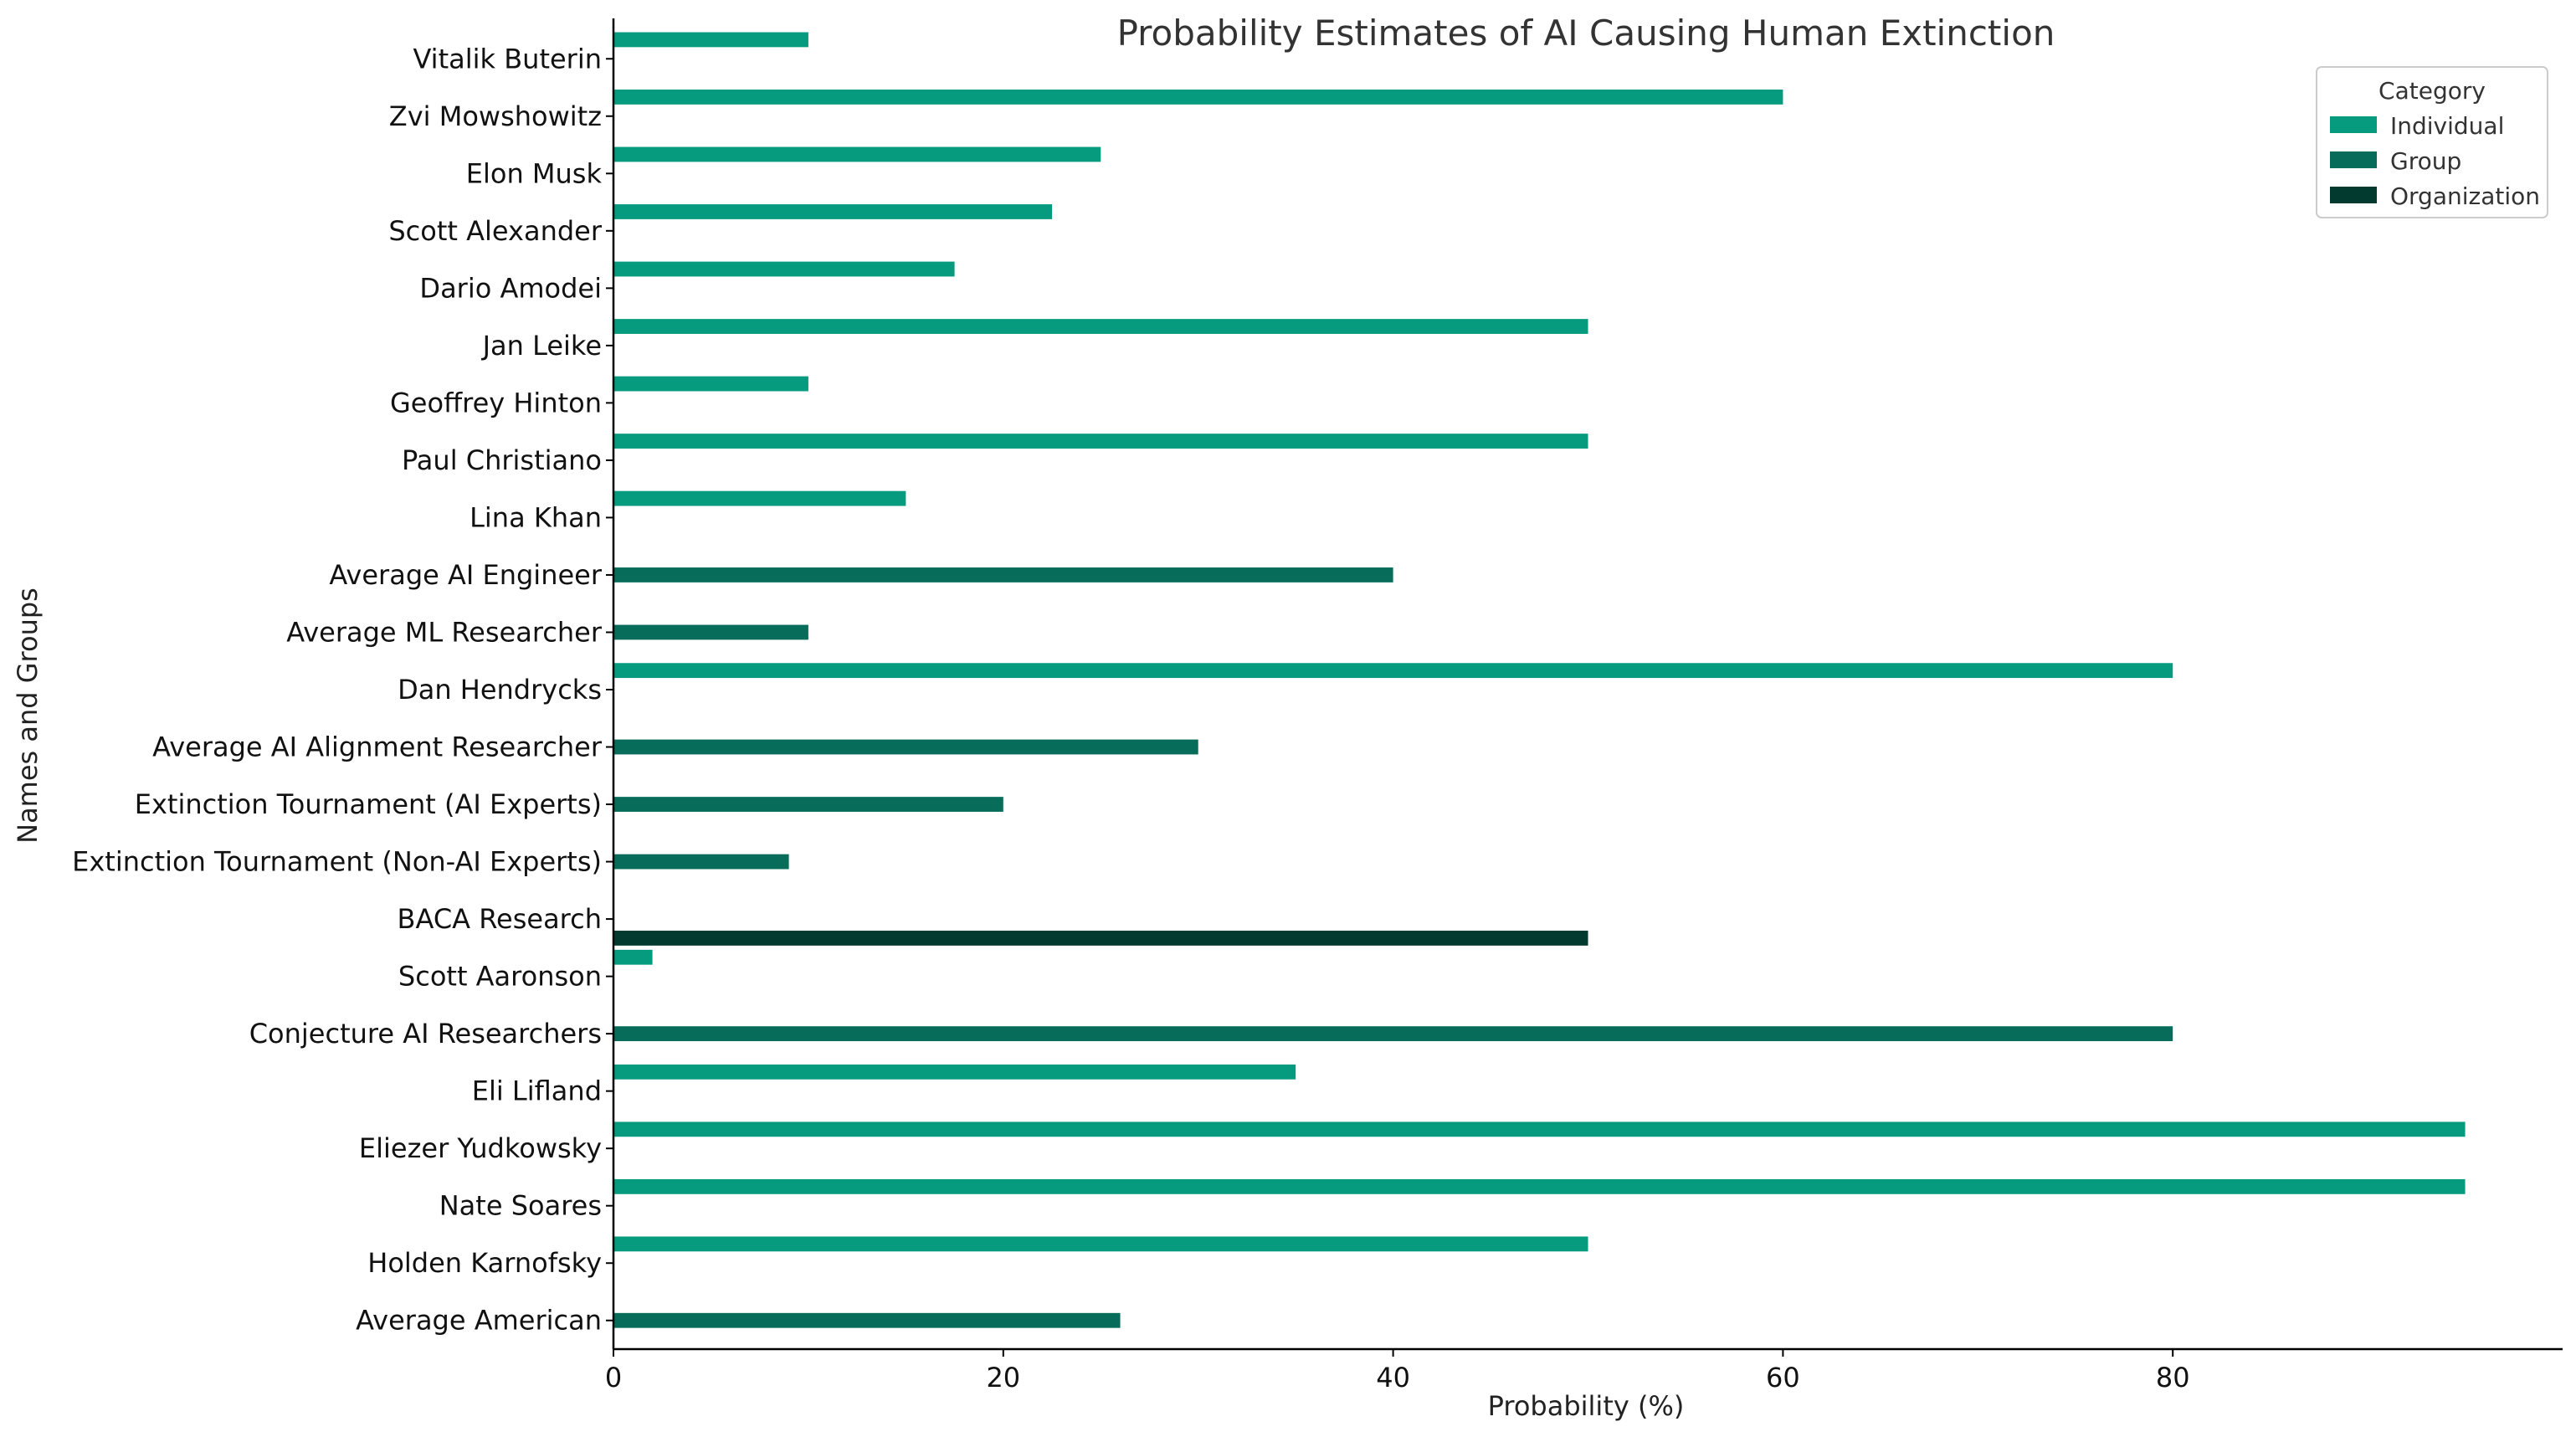 The width and height of the screenshot is (2576, 1437). I want to click on bar-dan-hendrycks, so click(1393, 671).